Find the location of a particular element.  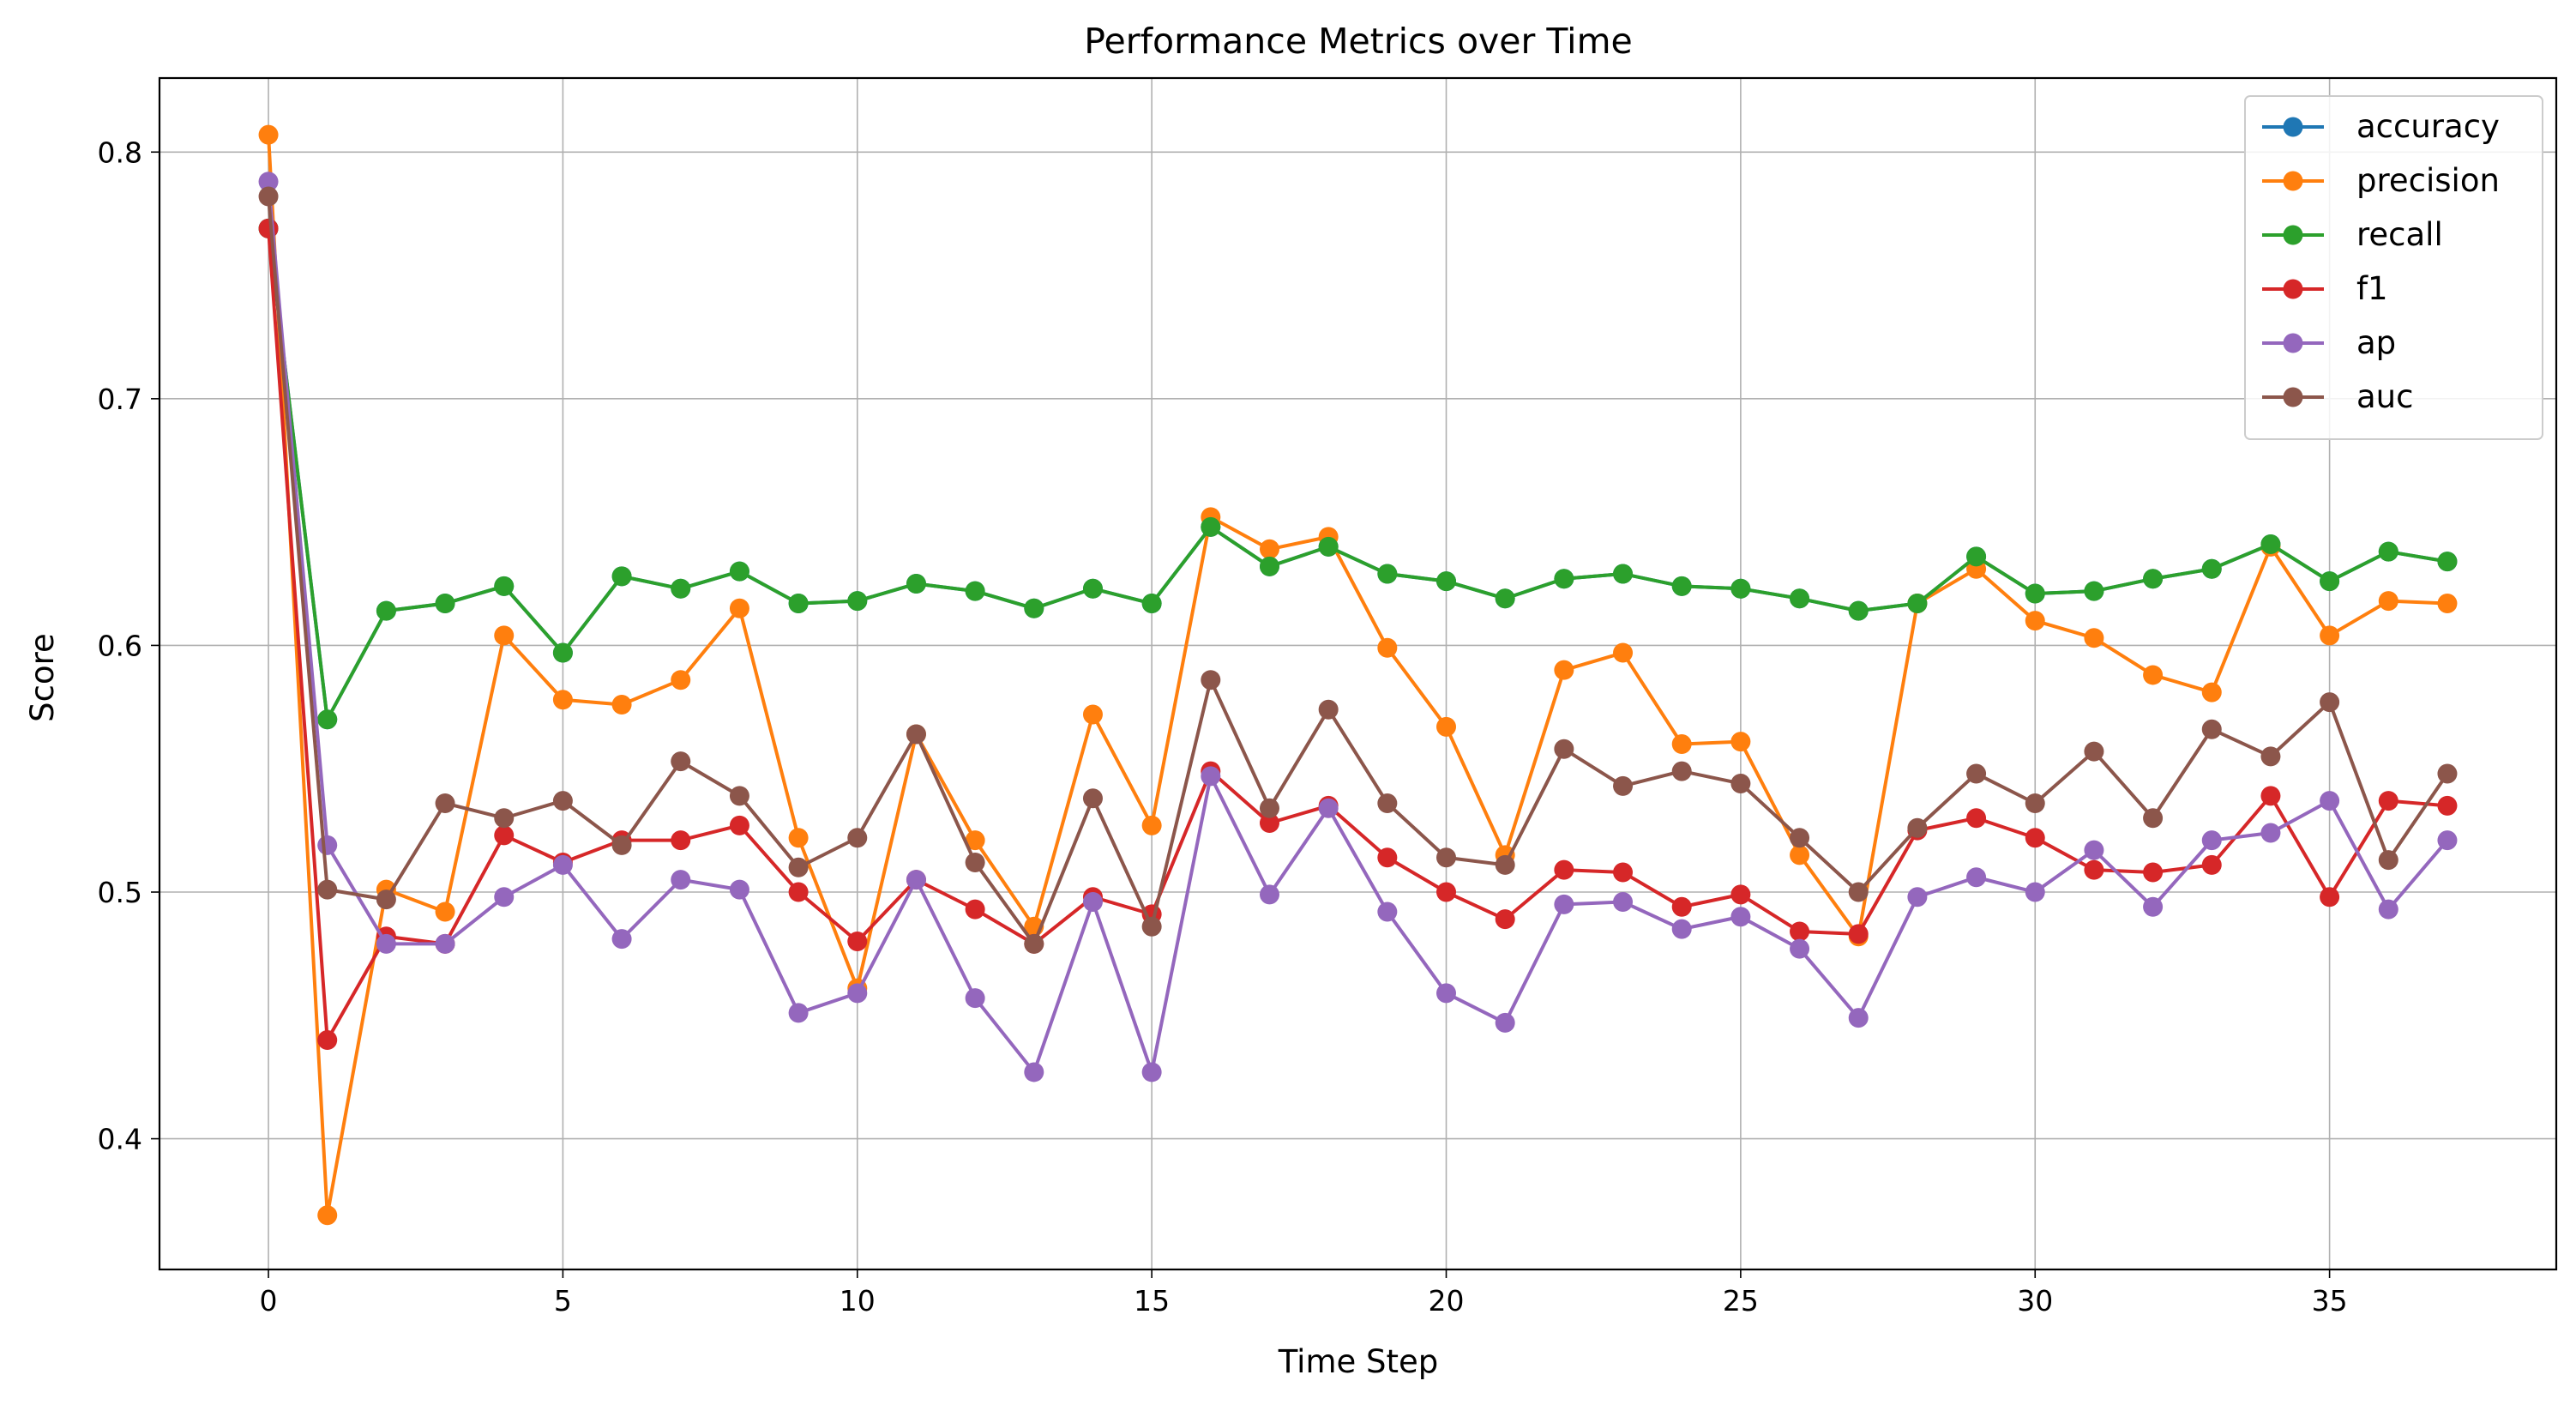

legend-label: auc is located at coordinates (2384, 396).